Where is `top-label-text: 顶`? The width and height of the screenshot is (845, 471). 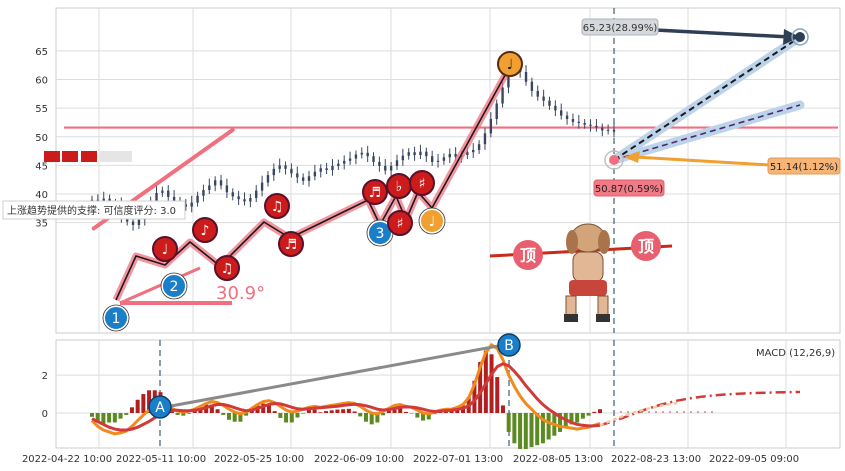 top-label-text: 顶 is located at coordinates (528, 255).